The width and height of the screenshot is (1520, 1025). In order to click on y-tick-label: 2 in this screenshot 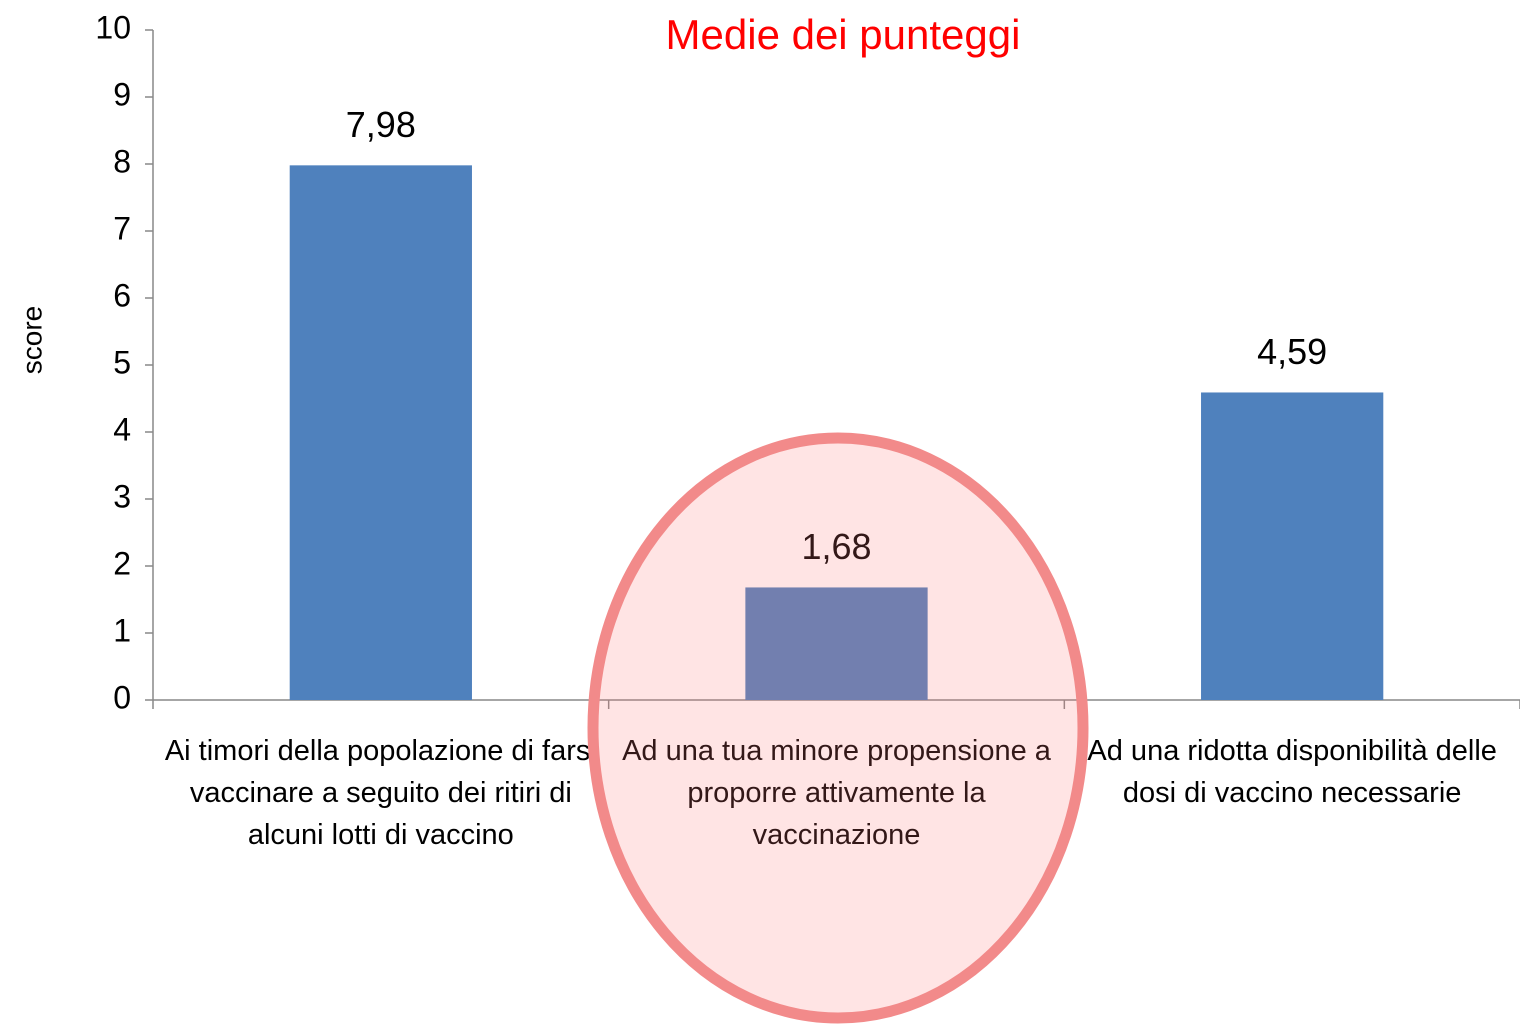, I will do `click(122, 563)`.